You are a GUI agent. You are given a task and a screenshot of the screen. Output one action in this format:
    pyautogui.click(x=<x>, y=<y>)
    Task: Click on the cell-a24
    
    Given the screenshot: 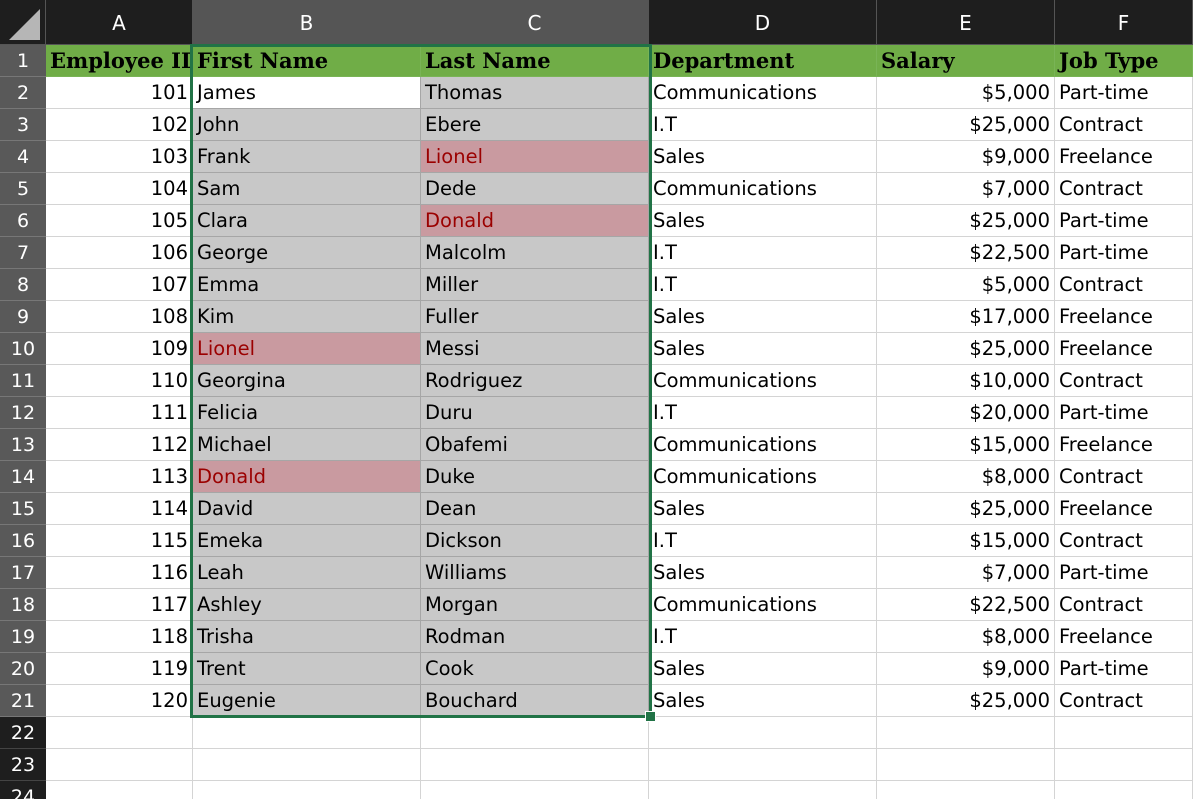 What is the action you would take?
    pyautogui.click(x=119, y=790)
    